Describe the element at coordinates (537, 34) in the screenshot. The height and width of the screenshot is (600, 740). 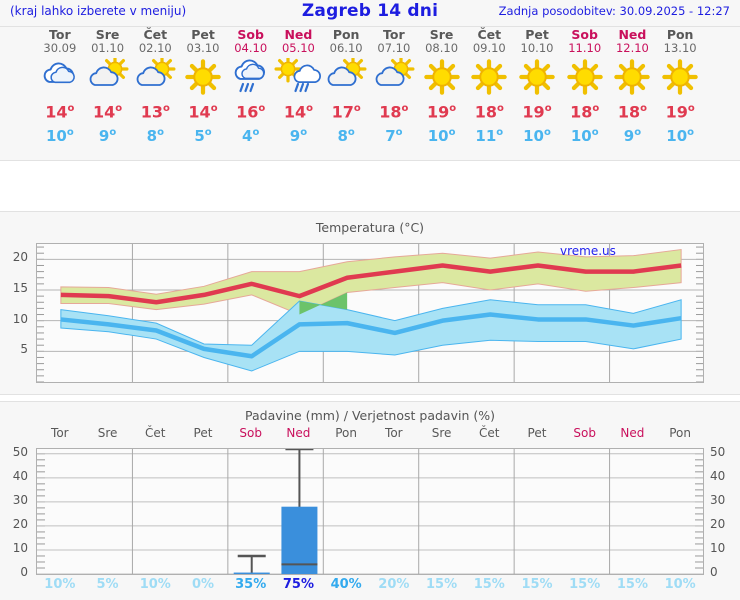
I see `day-name: Pet` at that location.